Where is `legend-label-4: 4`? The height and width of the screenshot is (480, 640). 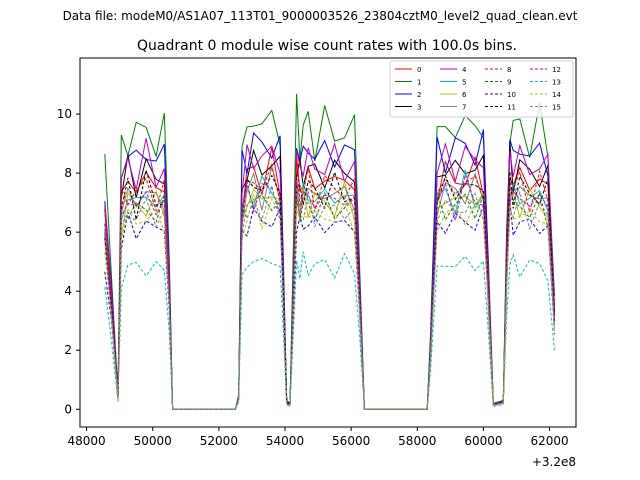 legend-label-4: 4 is located at coordinates (464, 70).